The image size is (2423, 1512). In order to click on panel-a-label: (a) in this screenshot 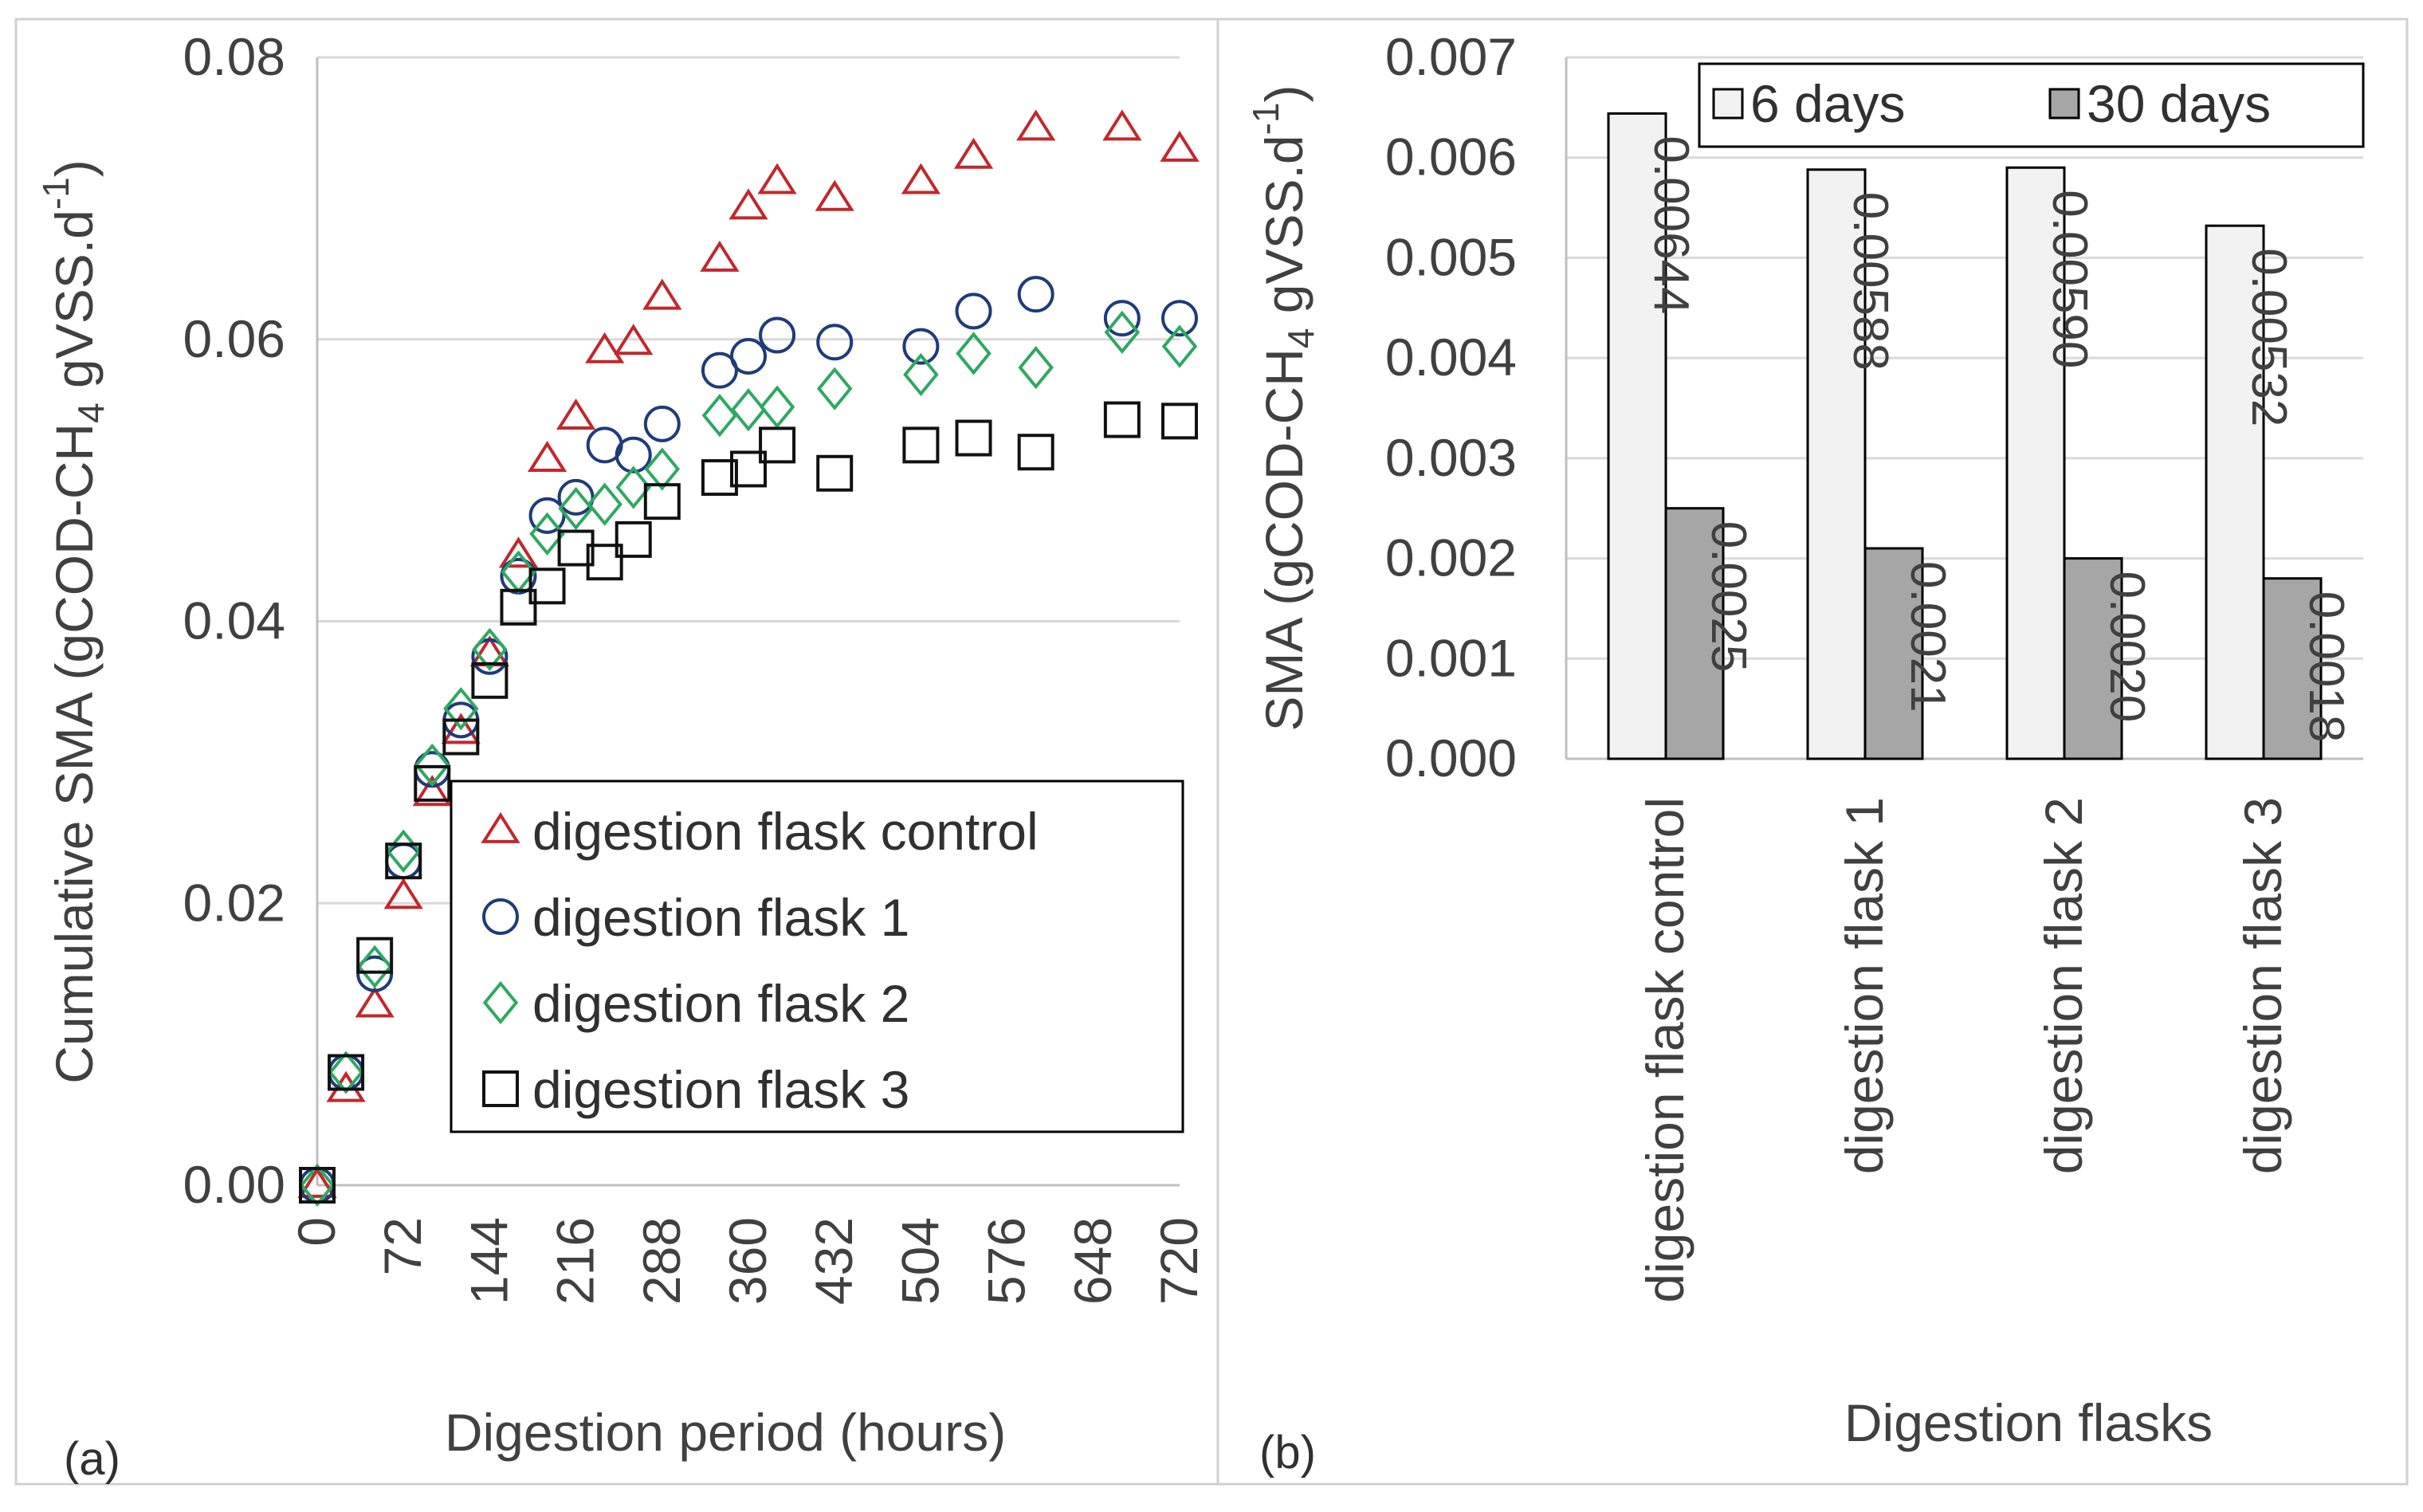, I will do `click(92, 1459)`.